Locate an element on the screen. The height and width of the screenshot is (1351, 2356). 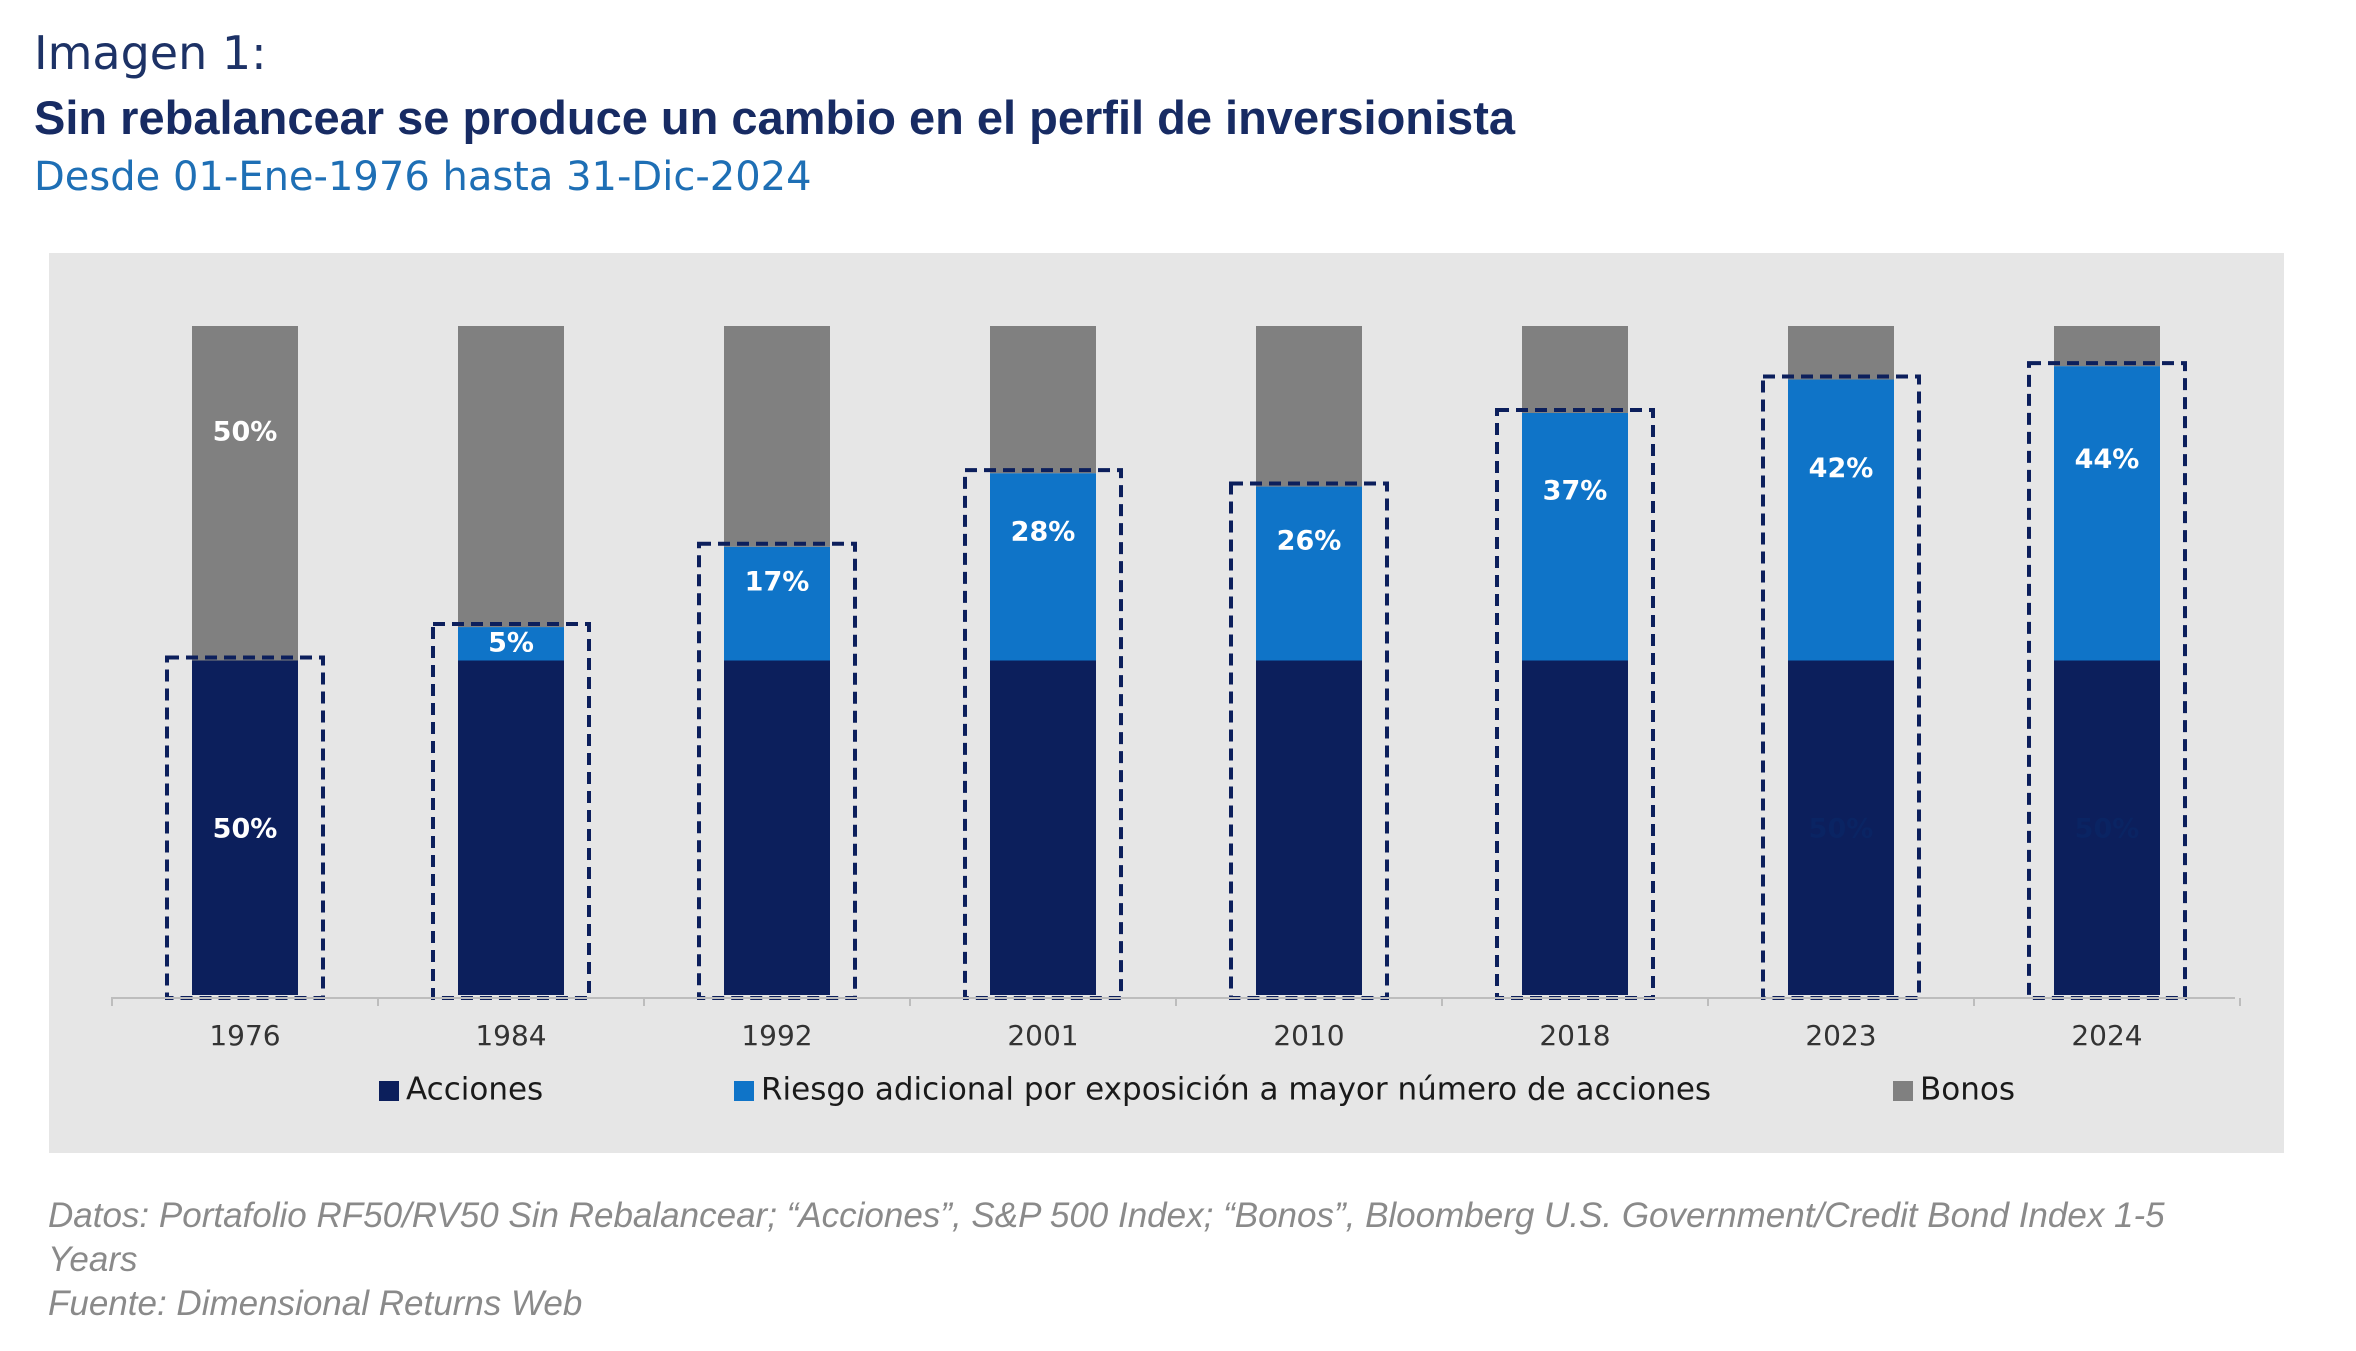
footnote-data-source-continued: Years is located at coordinates (93, 1259).